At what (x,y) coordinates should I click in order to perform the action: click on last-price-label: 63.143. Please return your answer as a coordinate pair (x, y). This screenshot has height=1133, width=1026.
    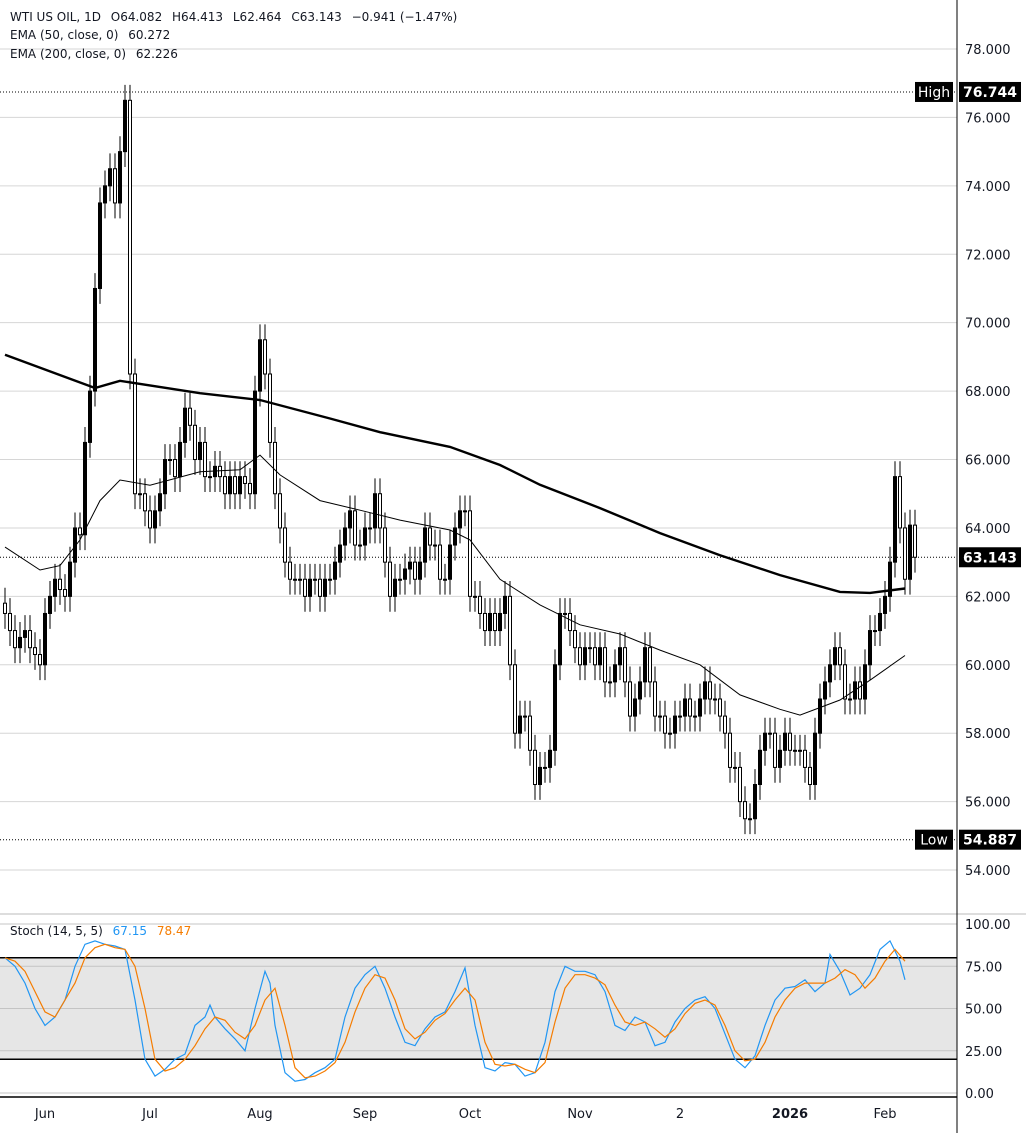
    Looking at the image, I should click on (990, 558).